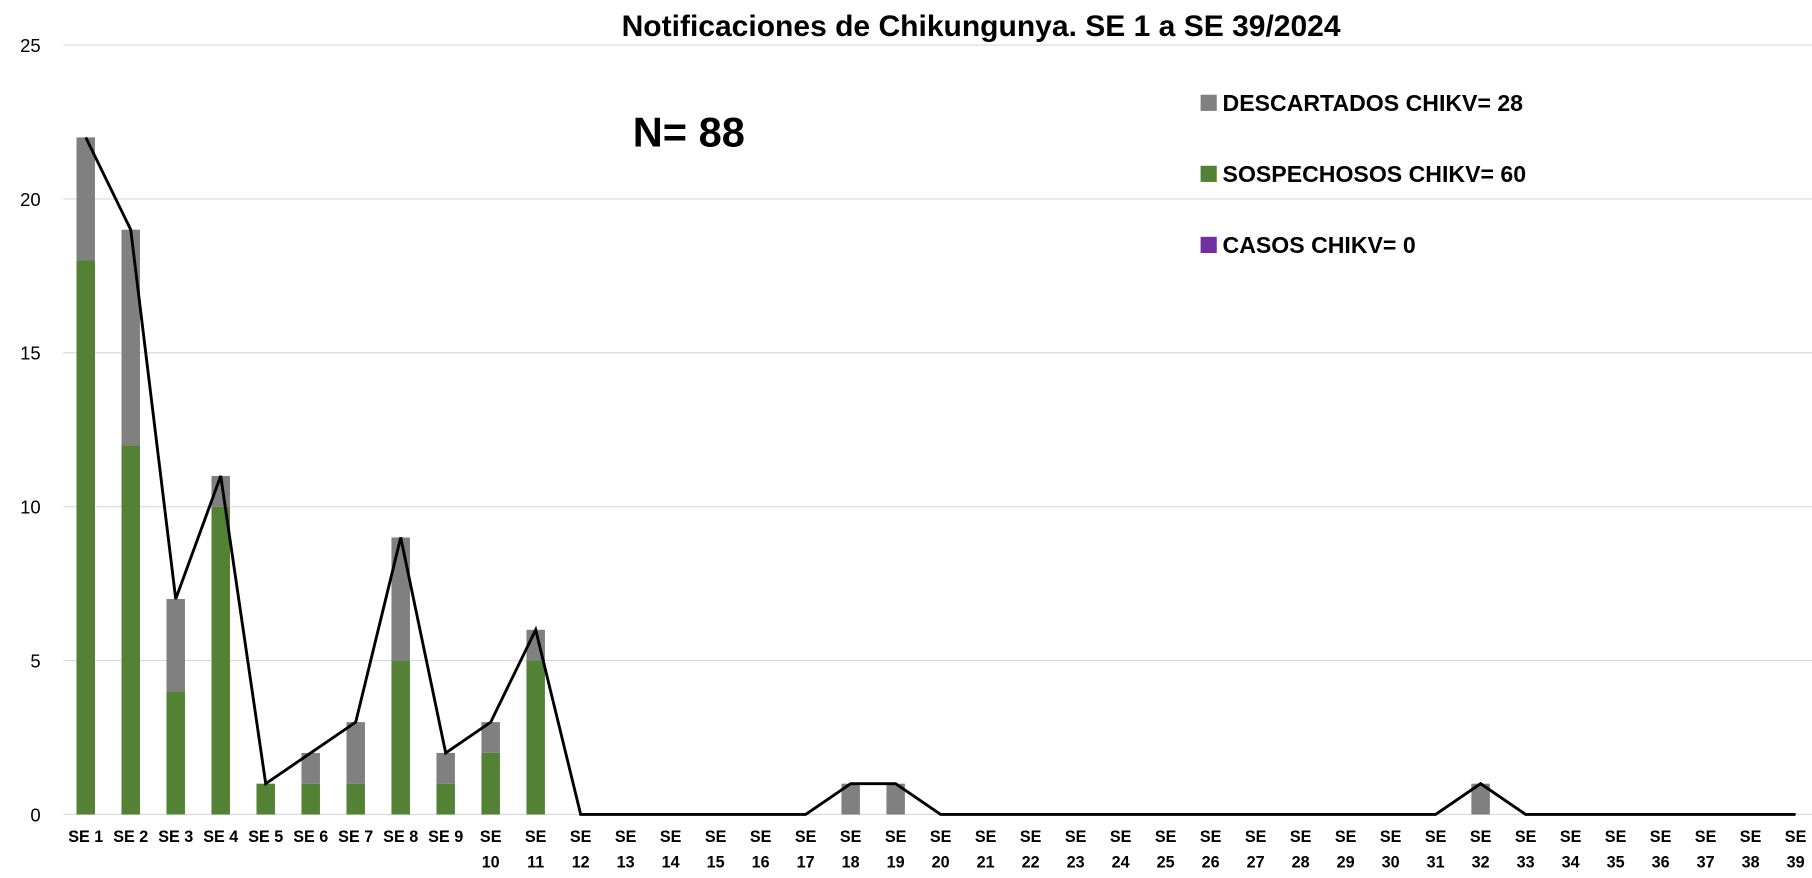 Image resolution: width=1812 pixels, height=878 pixels. I want to click on x-tick-label: SE 1, so click(85, 837).